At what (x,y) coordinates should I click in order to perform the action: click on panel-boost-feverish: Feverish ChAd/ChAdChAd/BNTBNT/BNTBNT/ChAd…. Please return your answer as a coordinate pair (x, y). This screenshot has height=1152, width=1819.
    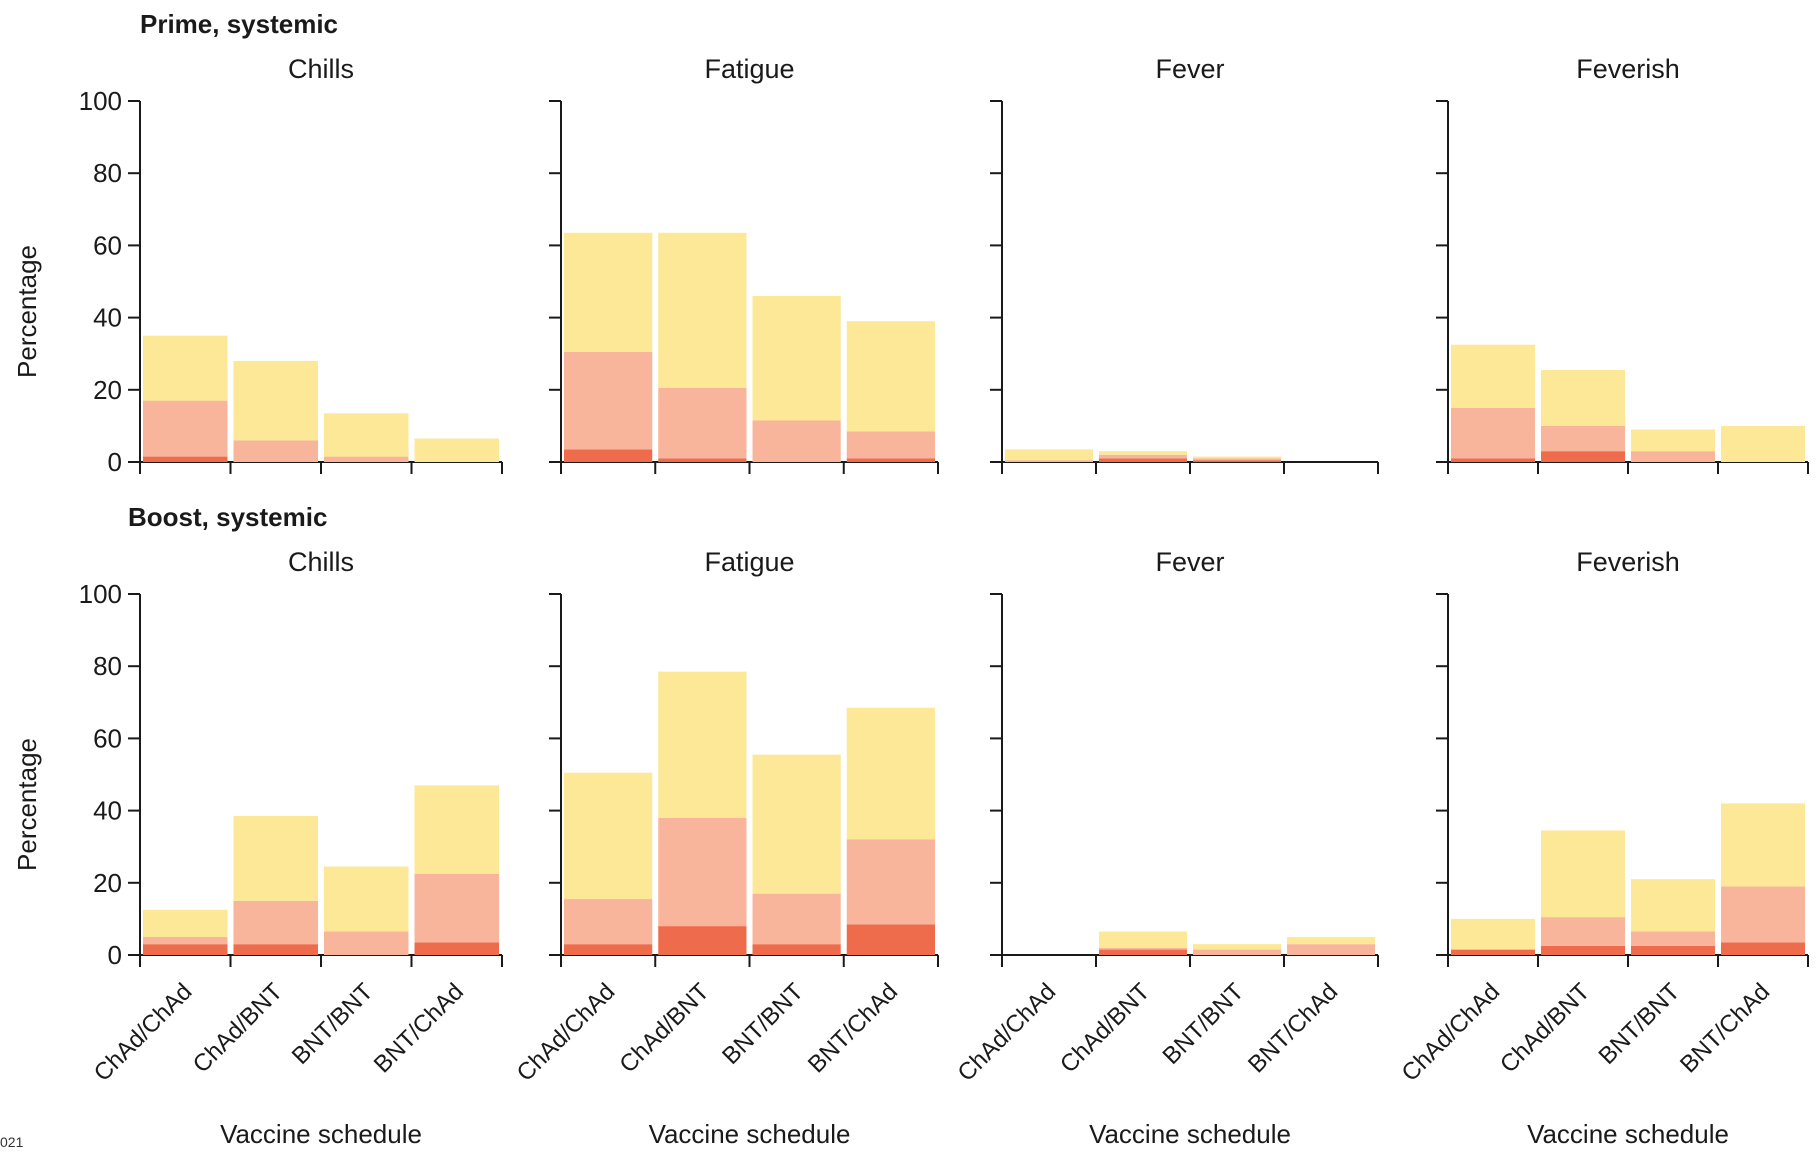
    Looking at the image, I should click on (1603, 848).